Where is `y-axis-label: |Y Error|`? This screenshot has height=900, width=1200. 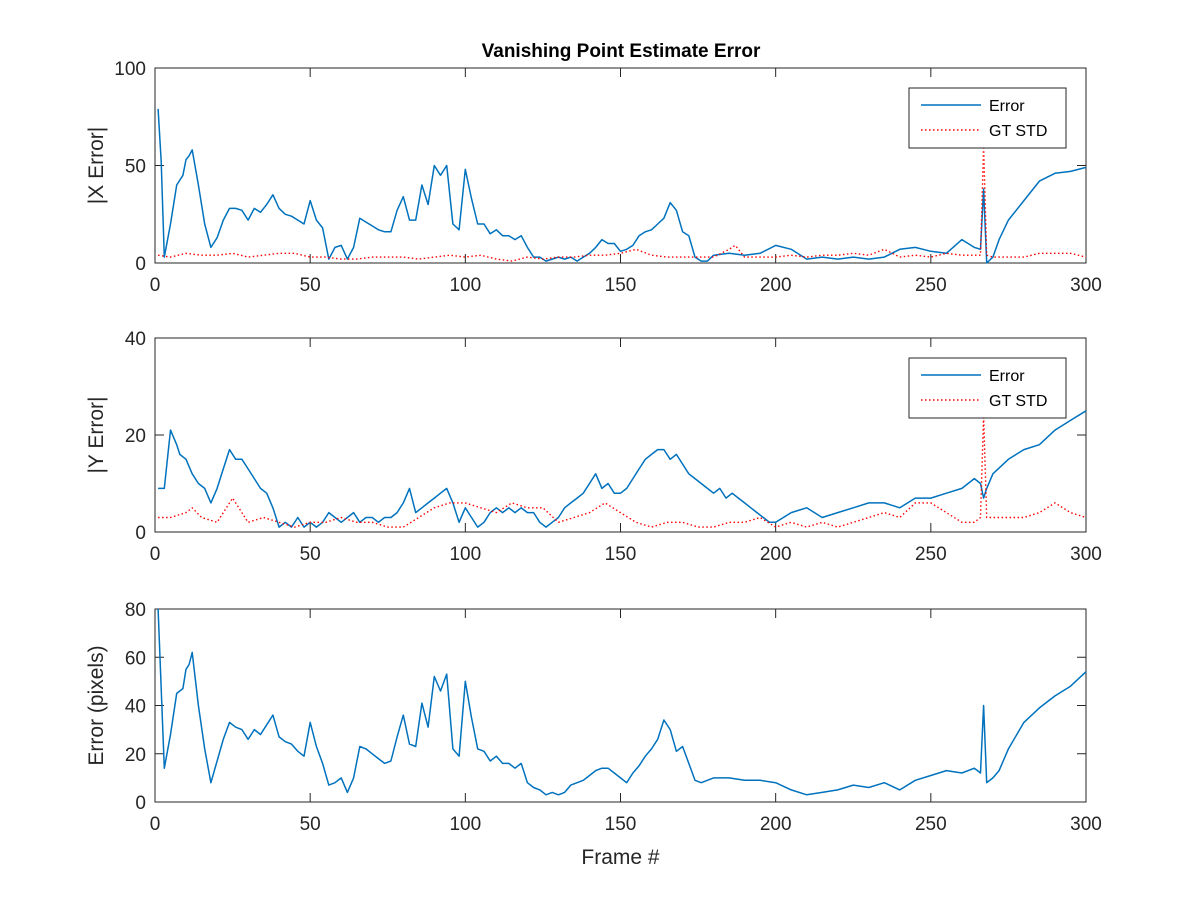
y-axis-label: |Y Error| is located at coordinates (96, 434).